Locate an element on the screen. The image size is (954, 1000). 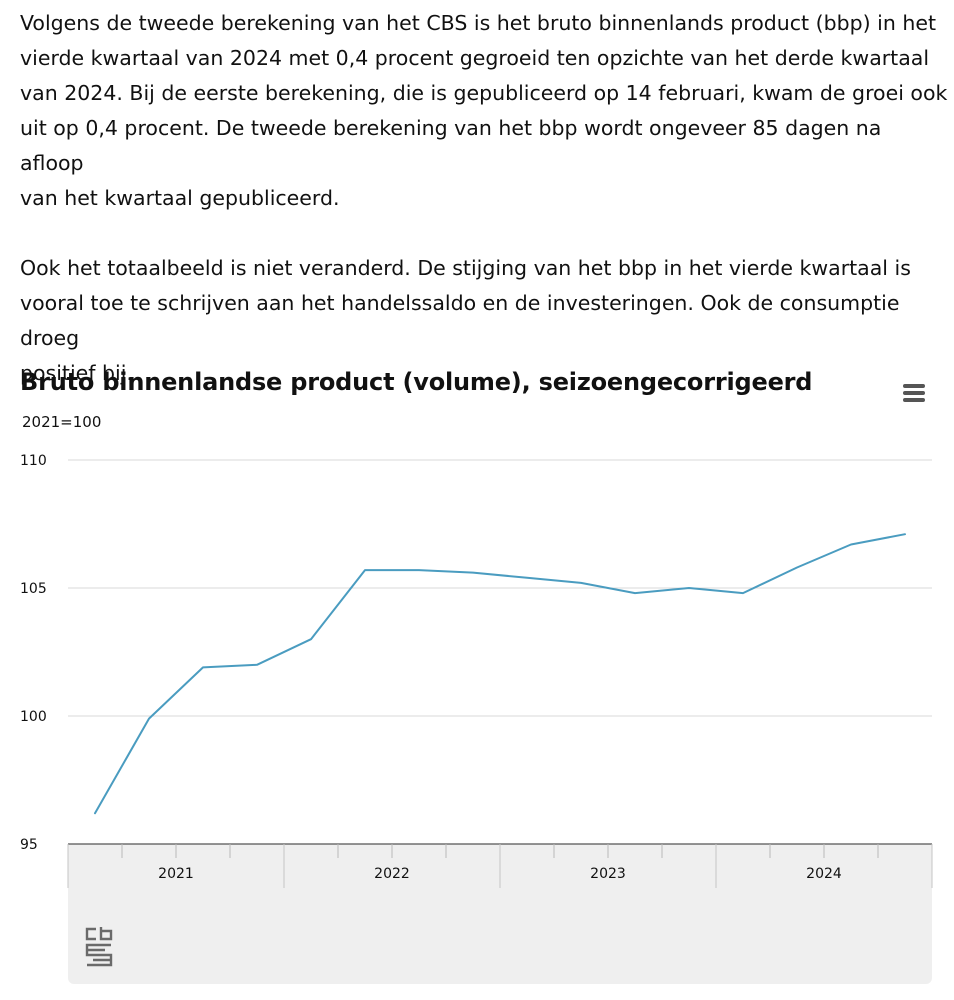
y-tick-label: 100 is located at coordinates (33, 717).